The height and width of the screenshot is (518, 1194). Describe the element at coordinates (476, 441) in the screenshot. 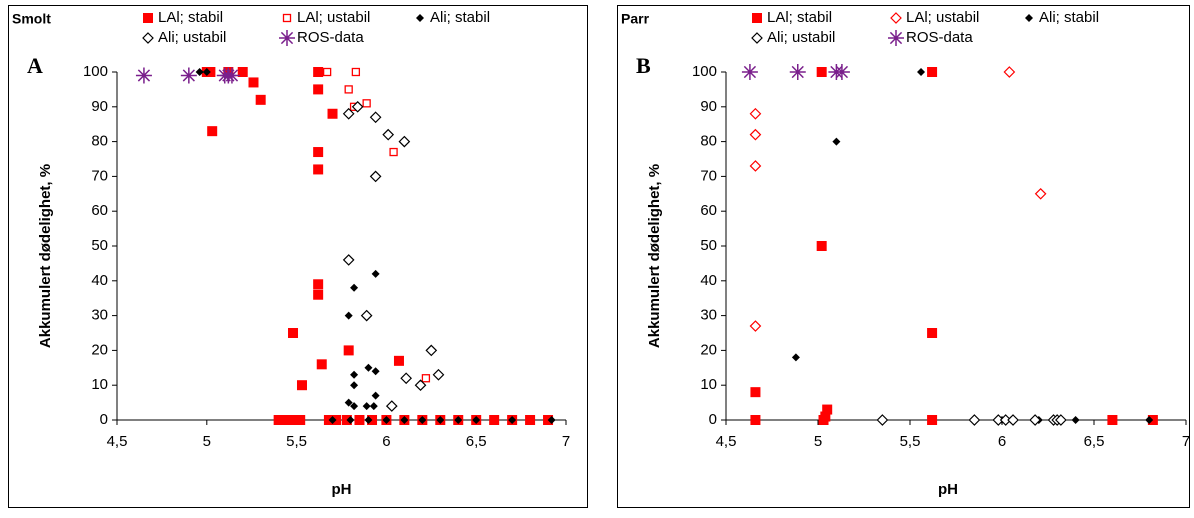

I see `x-tick-label: 6,5` at that location.